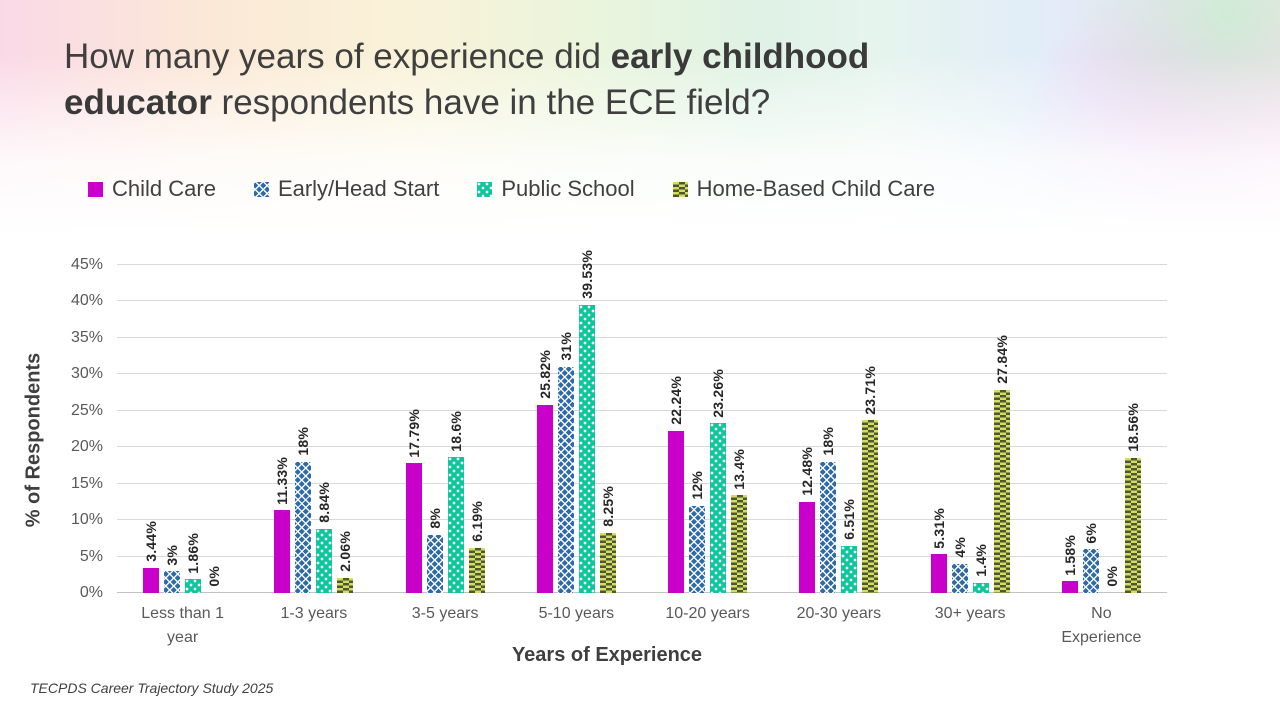 Image resolution: width=1280 pixels, height=720 pixels. Describe the element at coordinates (86, 410) in the screenshot. I see `y-tick-label: 25%` at that location.